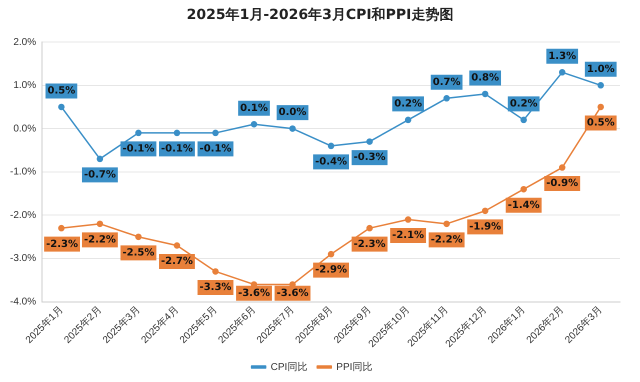 The width and height of the screenshot is (640, 382). What do you see at coordinates (292, 112) in the screenshot?
I see `data-label: 0.0%` at bounding box center [292, 112].